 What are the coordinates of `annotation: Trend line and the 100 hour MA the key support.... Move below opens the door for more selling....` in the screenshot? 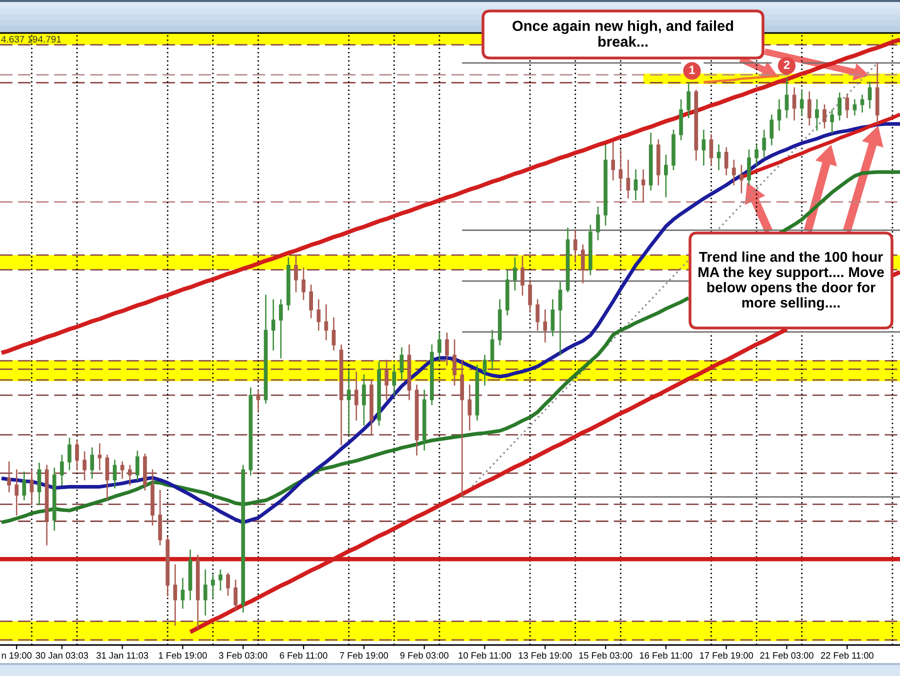 It's located at (791, 281).